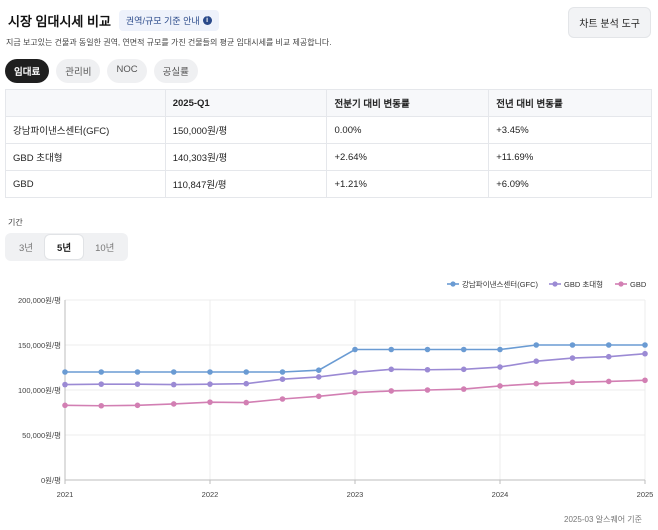  What do you see at coordinates (26, 248) in the screenshot?
I see `period-option-3y: 3년` at bounding box center [26, 248].